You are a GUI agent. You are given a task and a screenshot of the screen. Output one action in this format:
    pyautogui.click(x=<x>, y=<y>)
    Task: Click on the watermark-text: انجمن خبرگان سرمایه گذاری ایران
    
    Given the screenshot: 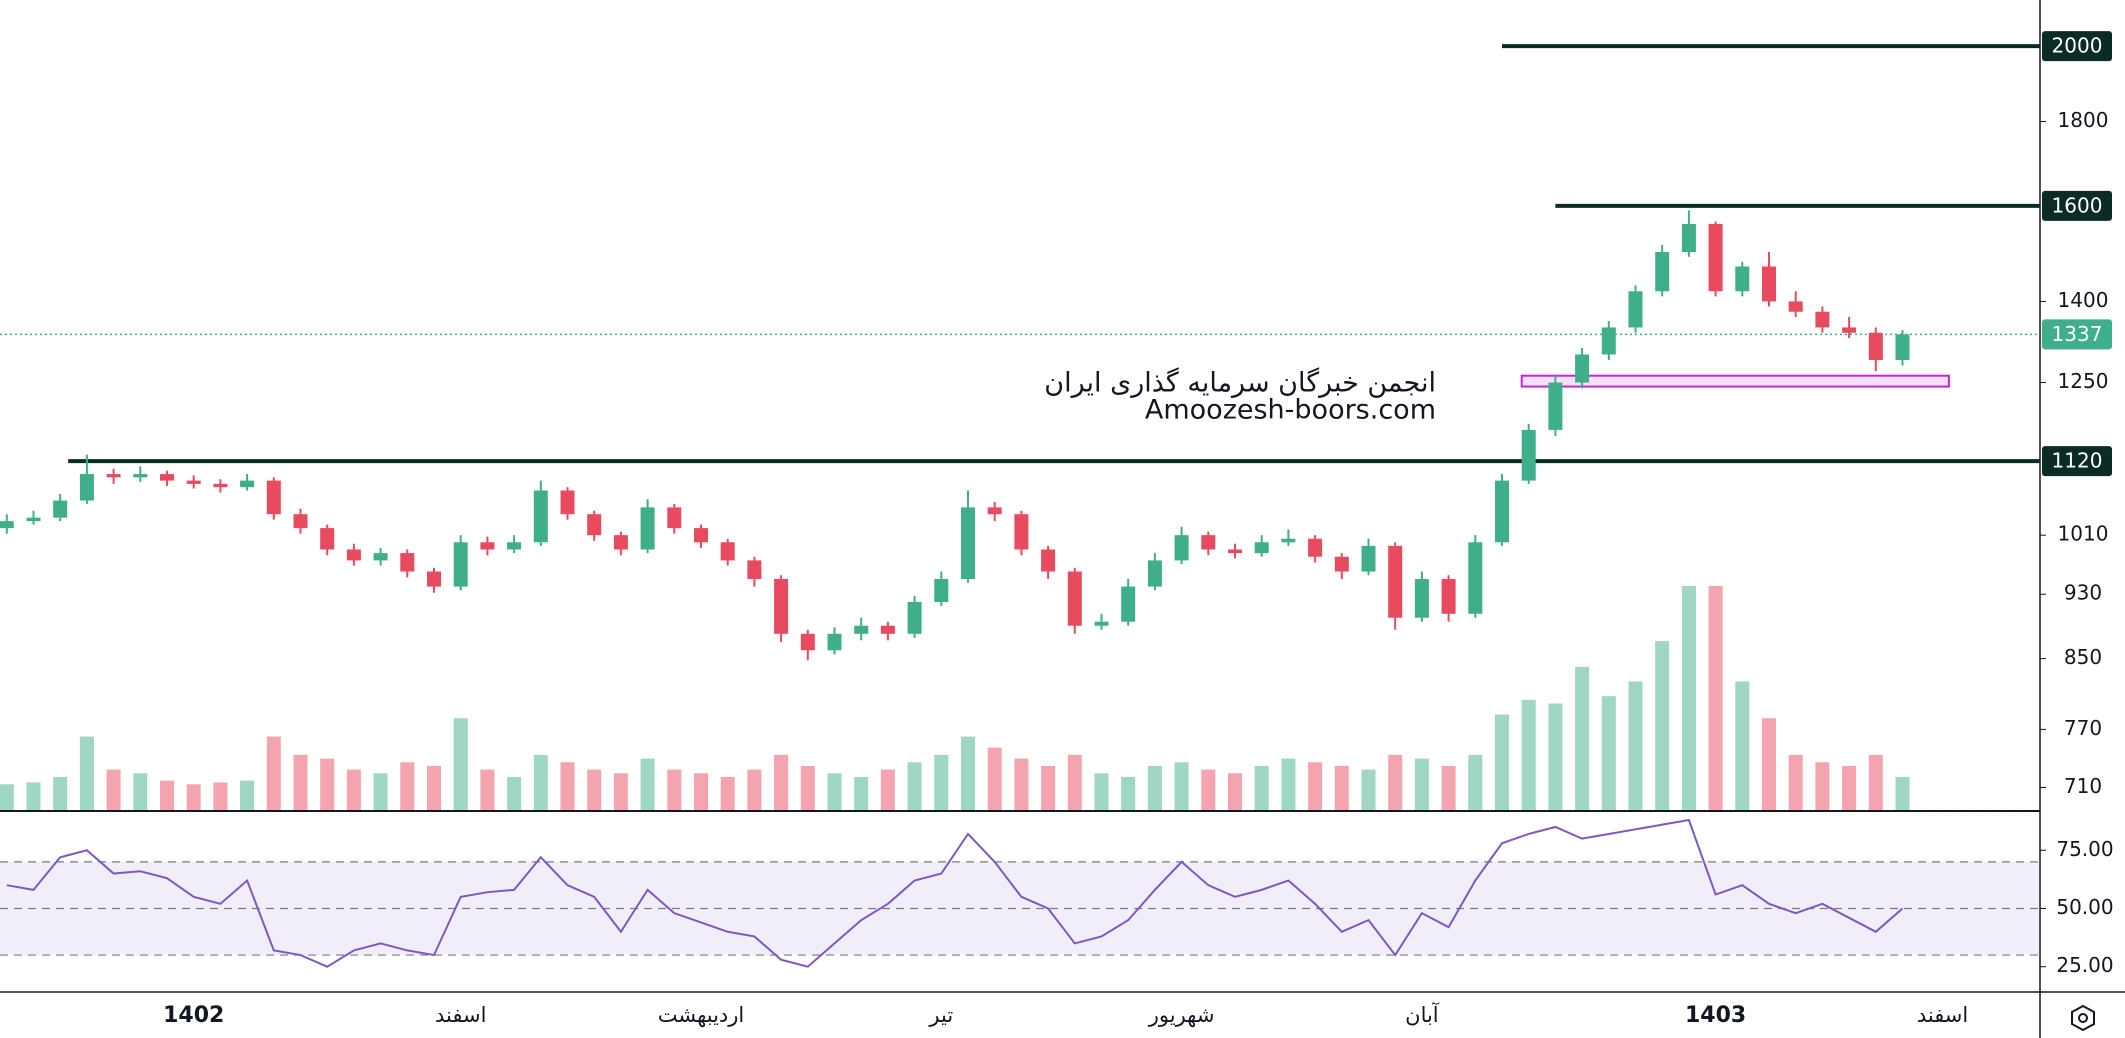 What is the action you would take?
    pyautogui.click(x=1240, y=383)
    